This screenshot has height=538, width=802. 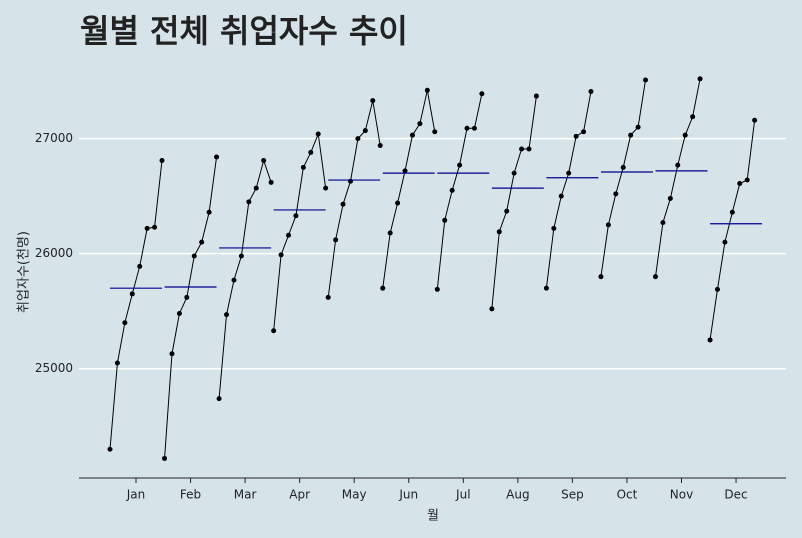 What do you see at coordinates (735, 495) in the screenshot?
I see `x-tick-label: Dec` at bounding box center [735, 495].